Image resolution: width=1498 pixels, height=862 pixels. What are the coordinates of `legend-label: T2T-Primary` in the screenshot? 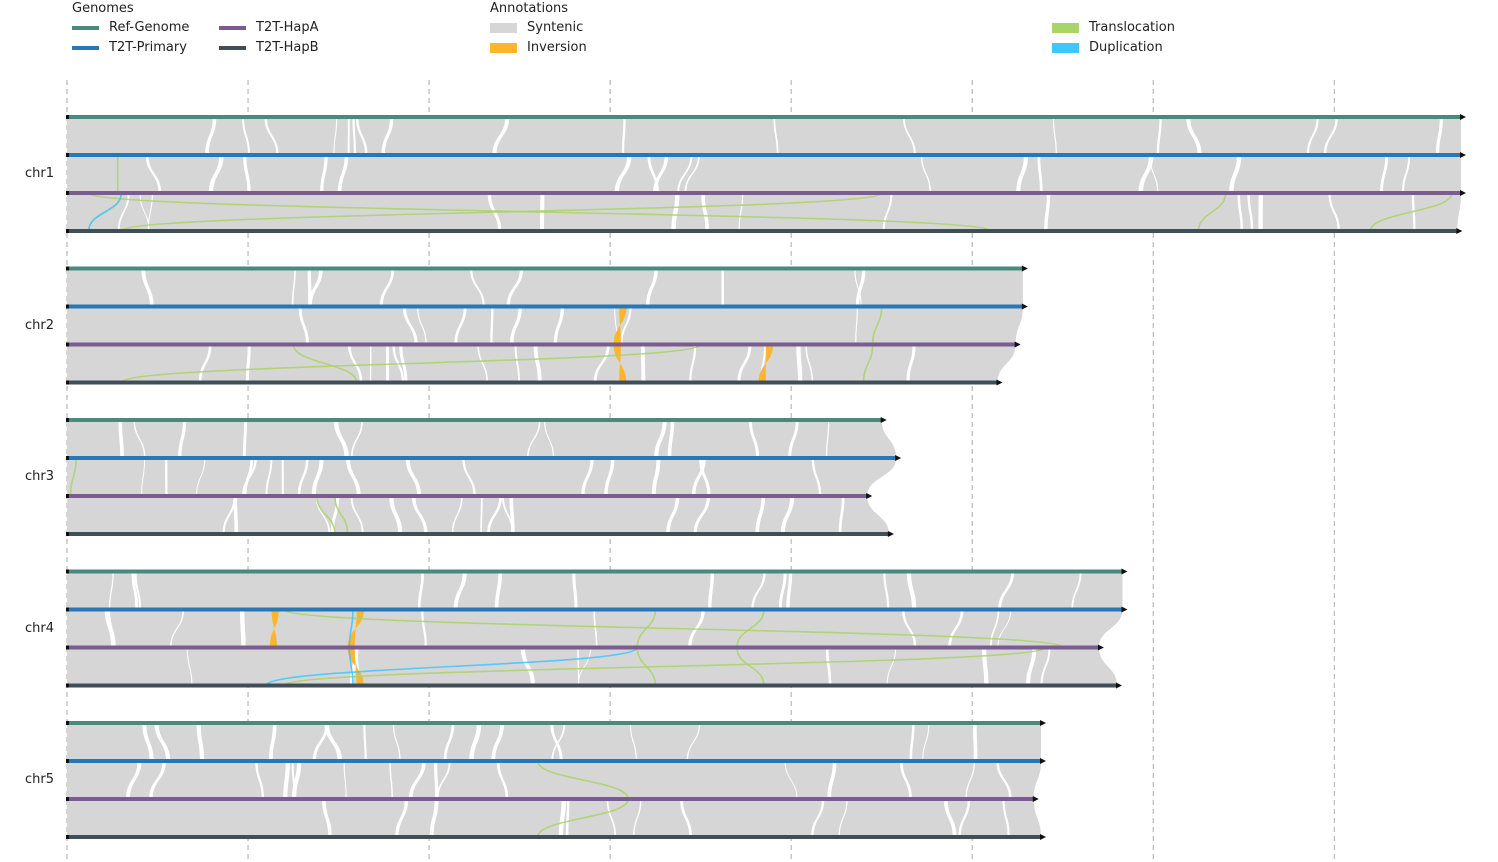 It's located at (148, 47).